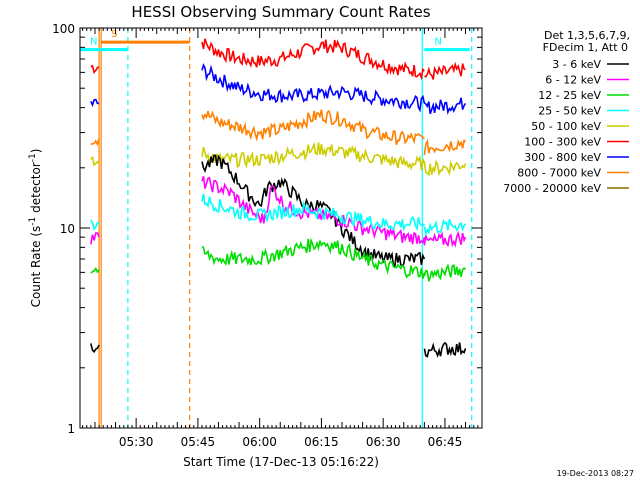 The height and width of the screenshot is (480, 640). What do you see at coordinates (559, 173) in the screenshot?
I see `legend-label: 800 - 7000 keV` at bounding box center [559, 173].